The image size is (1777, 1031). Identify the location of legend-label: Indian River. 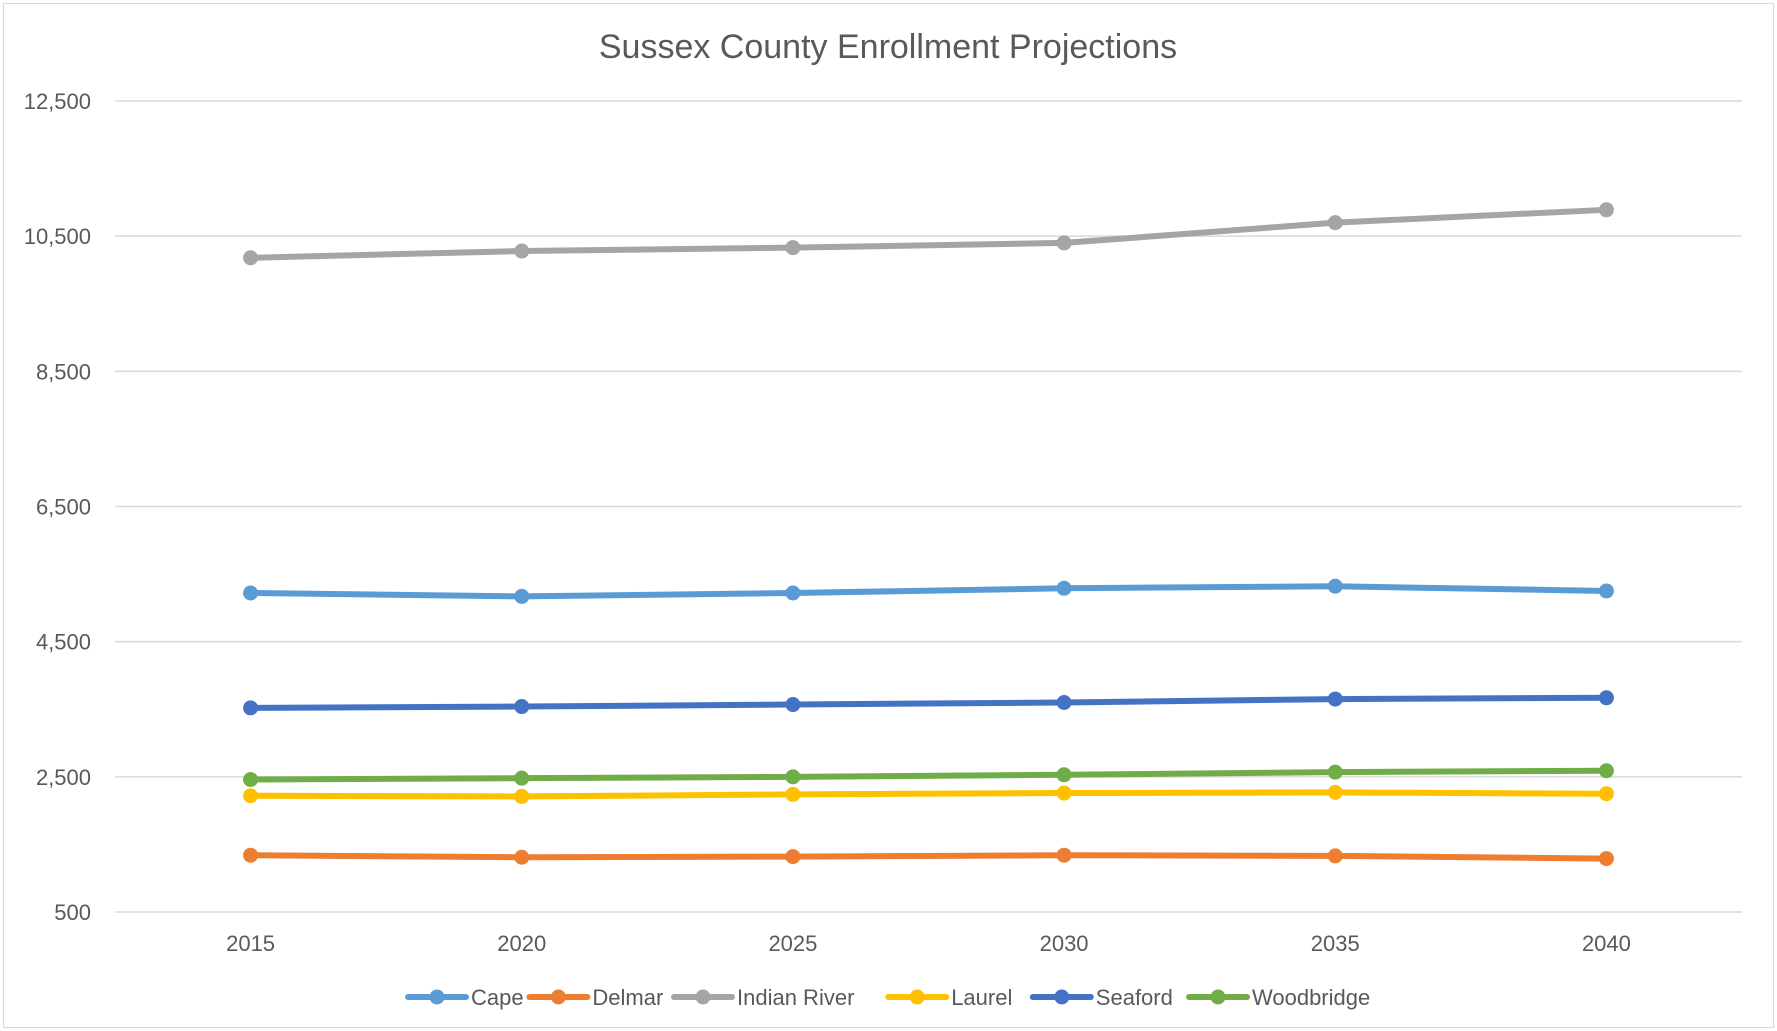
(795, 997).